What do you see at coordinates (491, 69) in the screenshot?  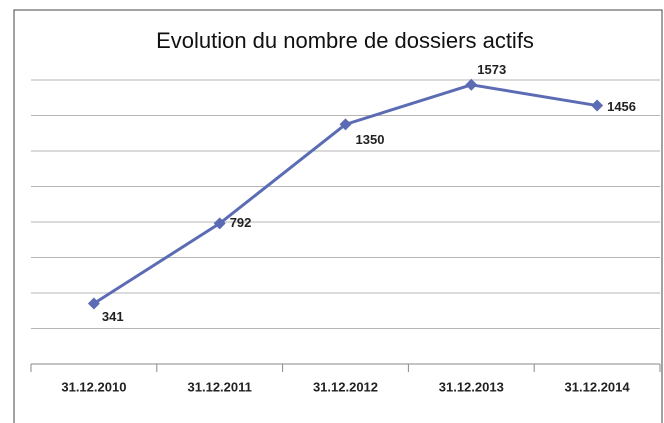 I see `data-label: 1573` at bounding box center [491, 69].